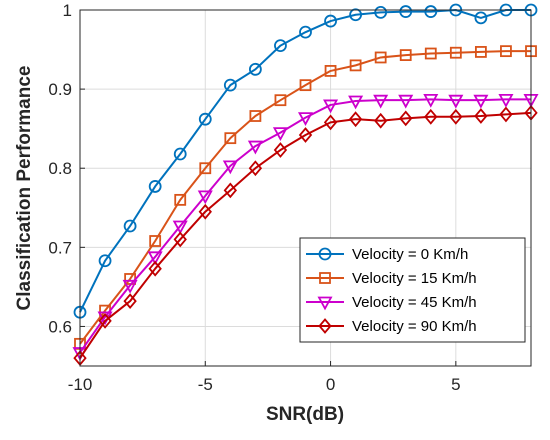 The height and width of the screenshot is (440, 550). What do you see at coordinates (330, 384) in the screenshot?
I see `x-tick-label: 0` at bounding box center [330, 384].